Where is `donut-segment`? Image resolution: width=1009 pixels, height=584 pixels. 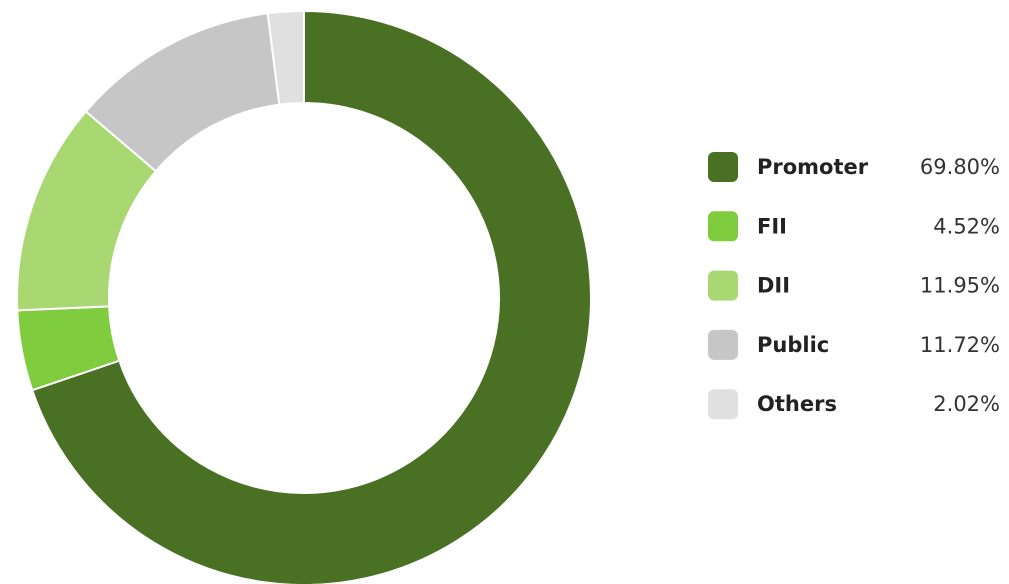
donut-segment is located at coordinates (285, 57).